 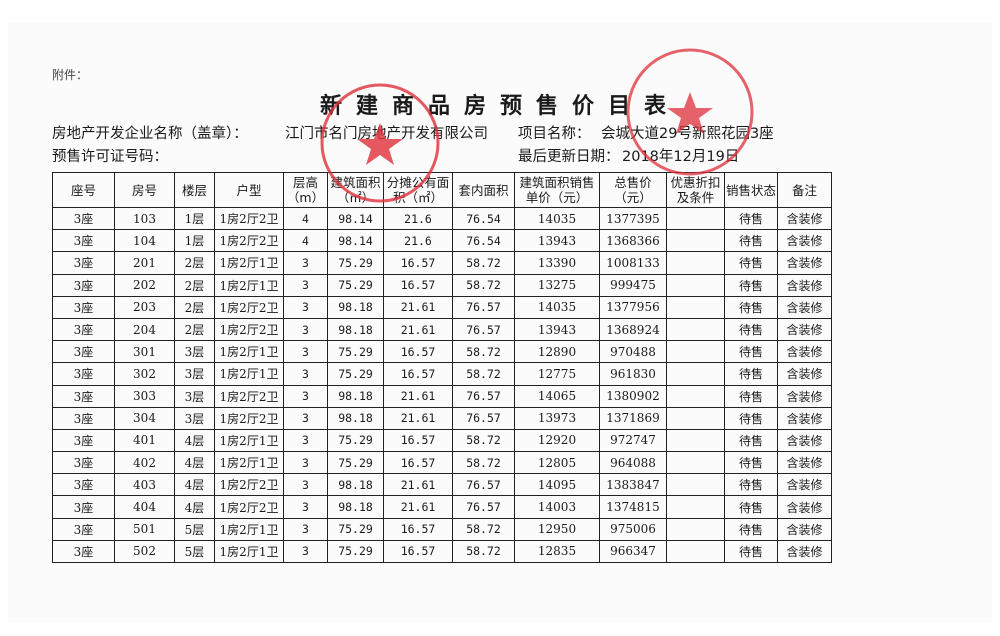 I want to click on table-cell: 201, so click(x=144, y=263).